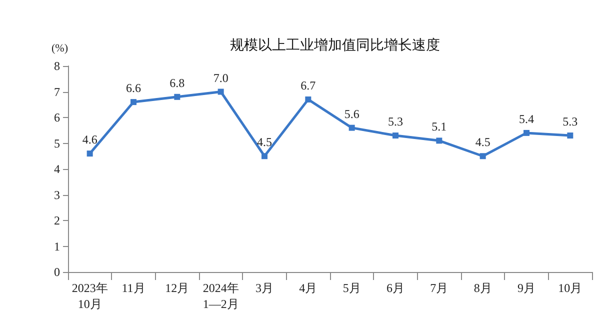  I want to click on x-tick-label: 5月, so click(351, 288).